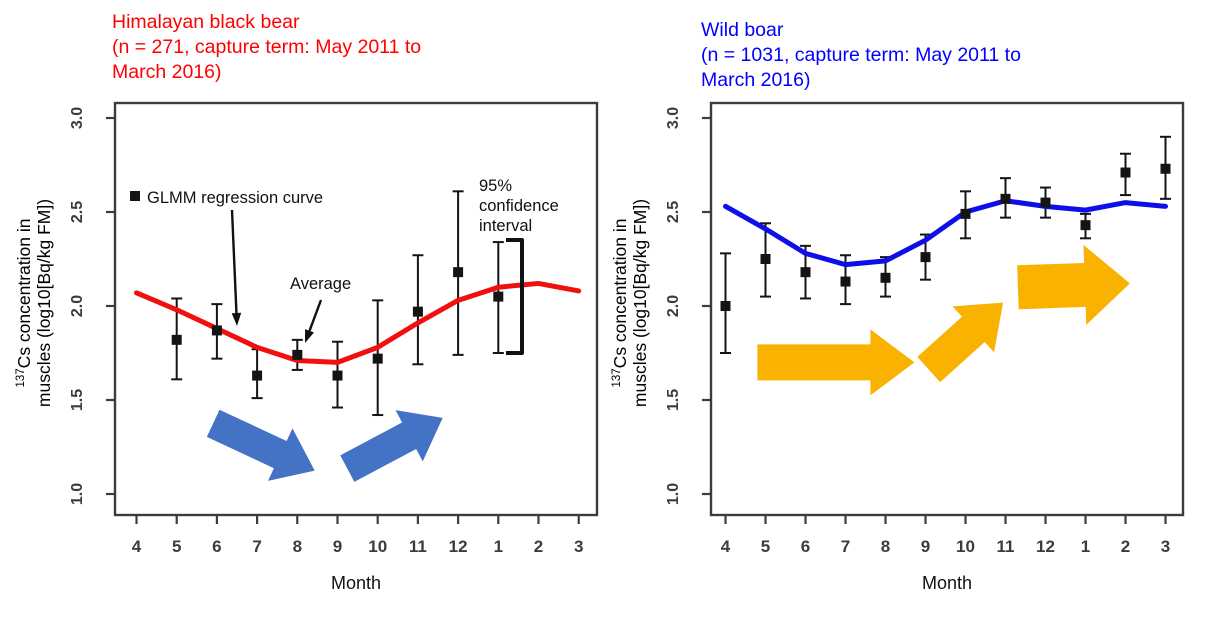  What do you see at coordinates (206, 22) in the screenshot?
I see `left-chart-title-line1: Himalayan black bear` at bounding box center [206, 22].